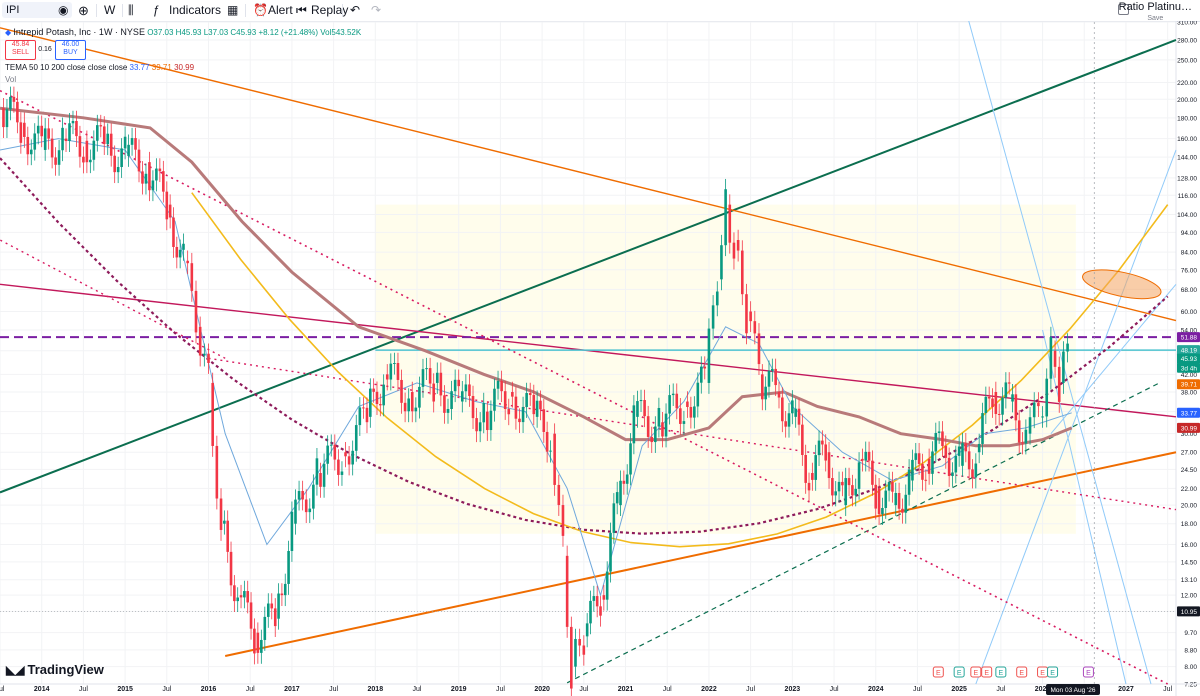  I want to click on symbol-search: IPI, so click(37, 10).